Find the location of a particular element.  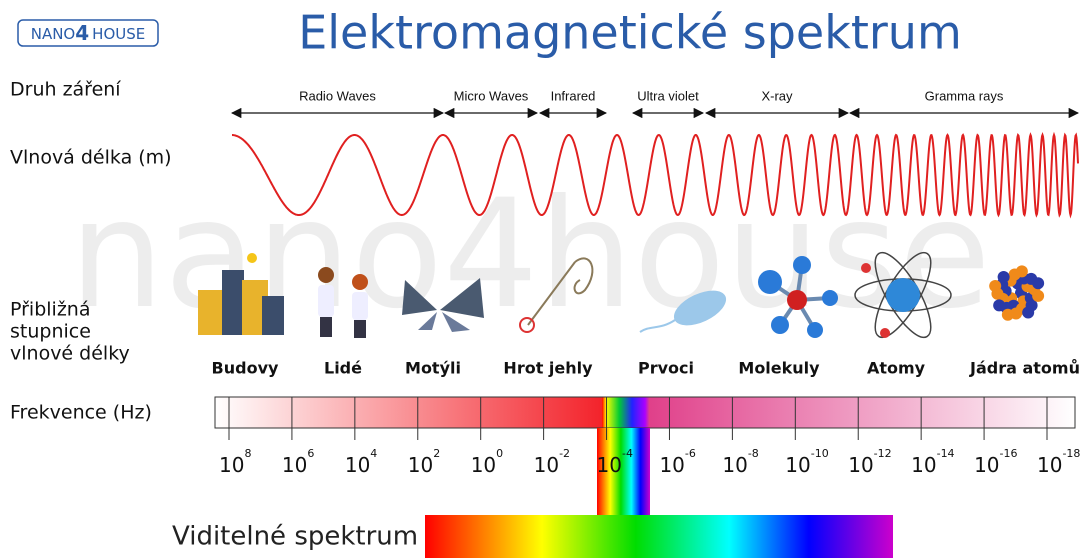

tick-exponent: 6 is located at coordinates (310, 453).